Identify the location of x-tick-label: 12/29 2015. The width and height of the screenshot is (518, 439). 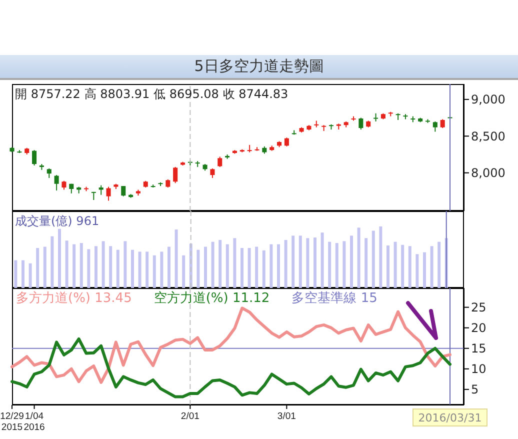
(12, 422).